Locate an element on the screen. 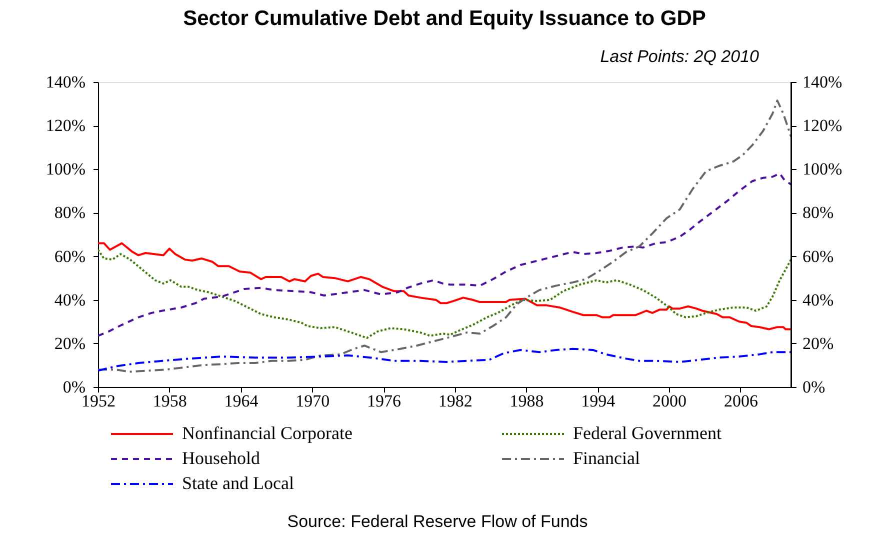 This screenshot has width=874, height=535. x-tick-label: 2006 is located at coordinates (741, 401).